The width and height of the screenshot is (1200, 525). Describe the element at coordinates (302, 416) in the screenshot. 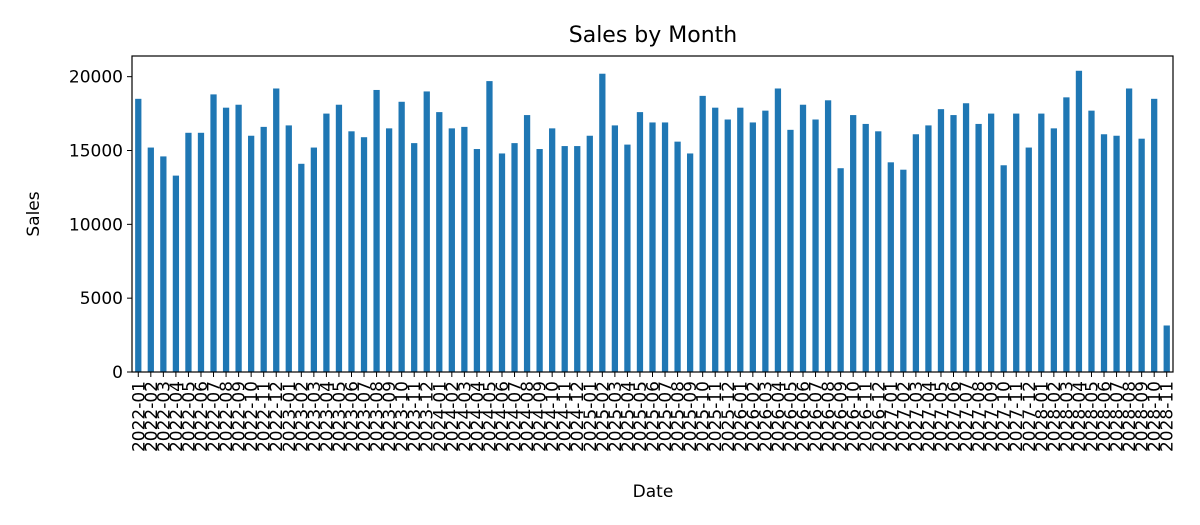

I see `x-tick-label: 2023-02` at that location.